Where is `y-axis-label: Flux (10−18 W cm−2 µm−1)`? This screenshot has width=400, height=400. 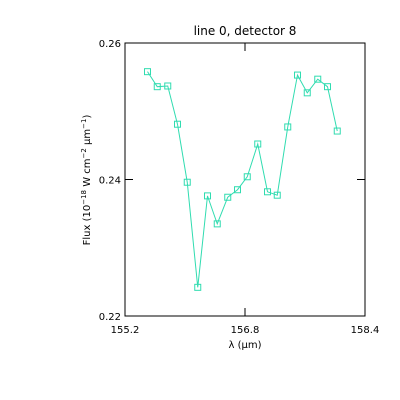
y-axis-label: Flux (10−18 W cm−2 µm−1) is located at coordinates (86, 180).